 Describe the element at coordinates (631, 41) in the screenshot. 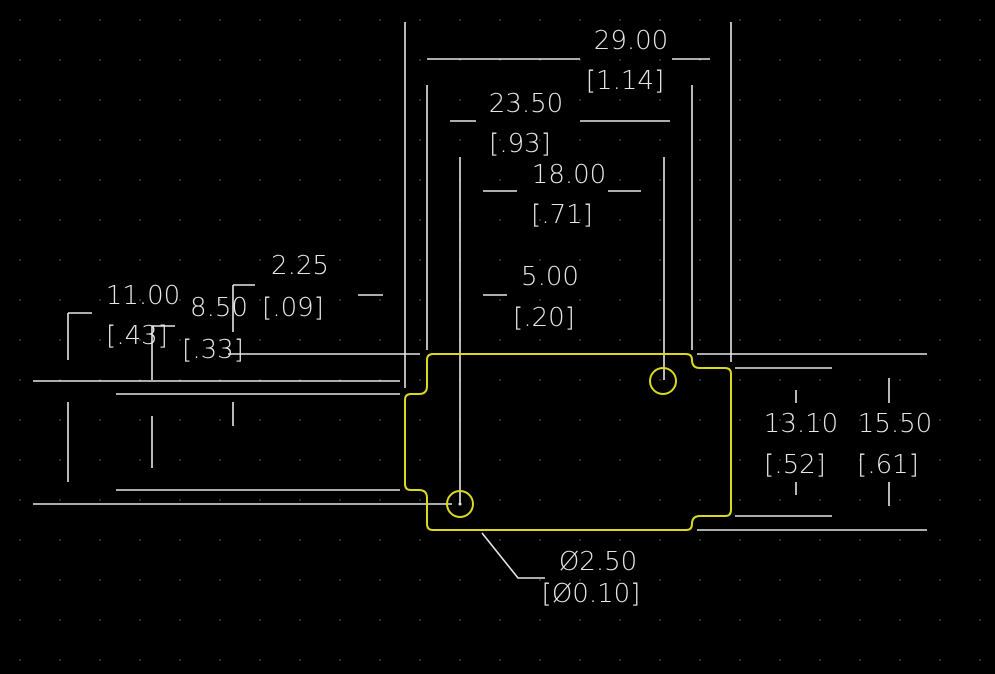

I see `dim-29-00-value: 29.00` at that location.